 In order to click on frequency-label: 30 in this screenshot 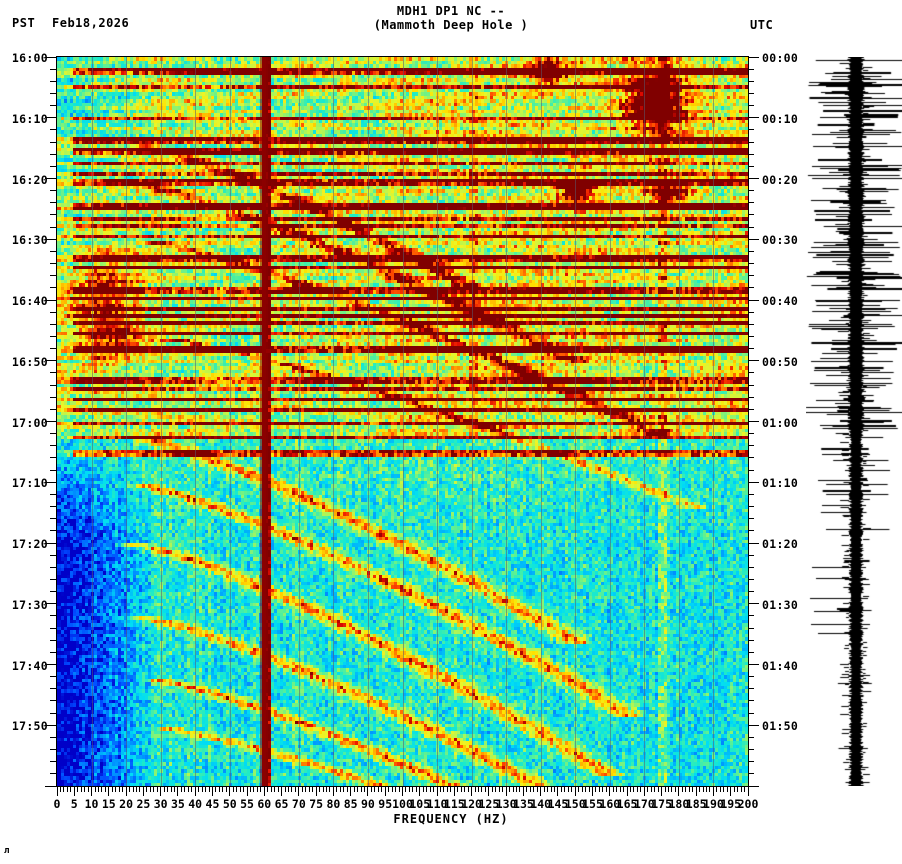, I will do `click(160, 804)`.